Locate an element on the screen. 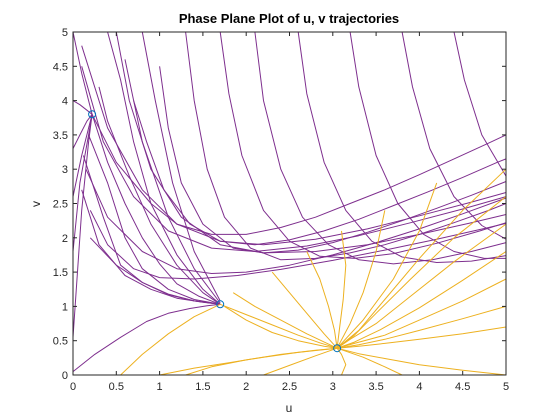 The height and width of the screenshot is (420, 560). x-tick-label-9: 4.5 is located at coordinates (462, 387).